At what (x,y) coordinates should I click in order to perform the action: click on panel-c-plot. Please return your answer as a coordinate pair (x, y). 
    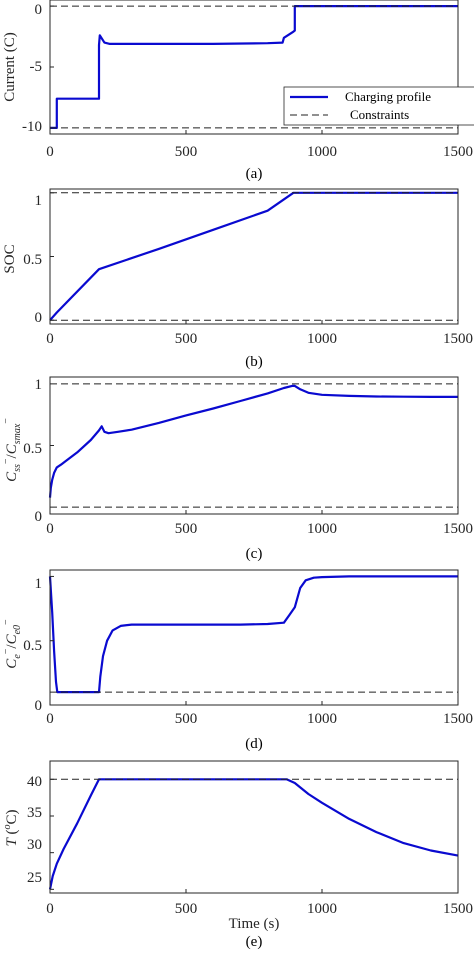
    Looking at the image, I should click on (253, 445).